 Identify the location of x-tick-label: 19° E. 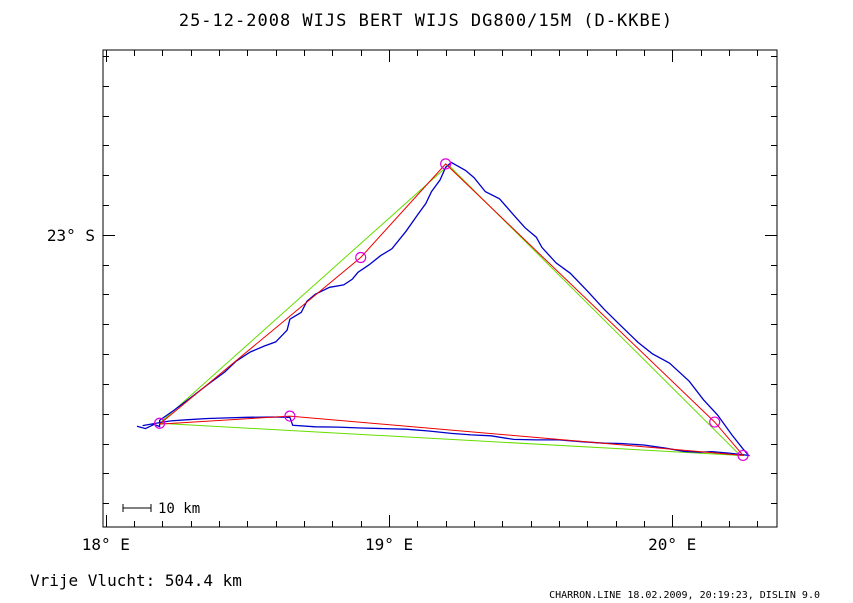
(389, 544).